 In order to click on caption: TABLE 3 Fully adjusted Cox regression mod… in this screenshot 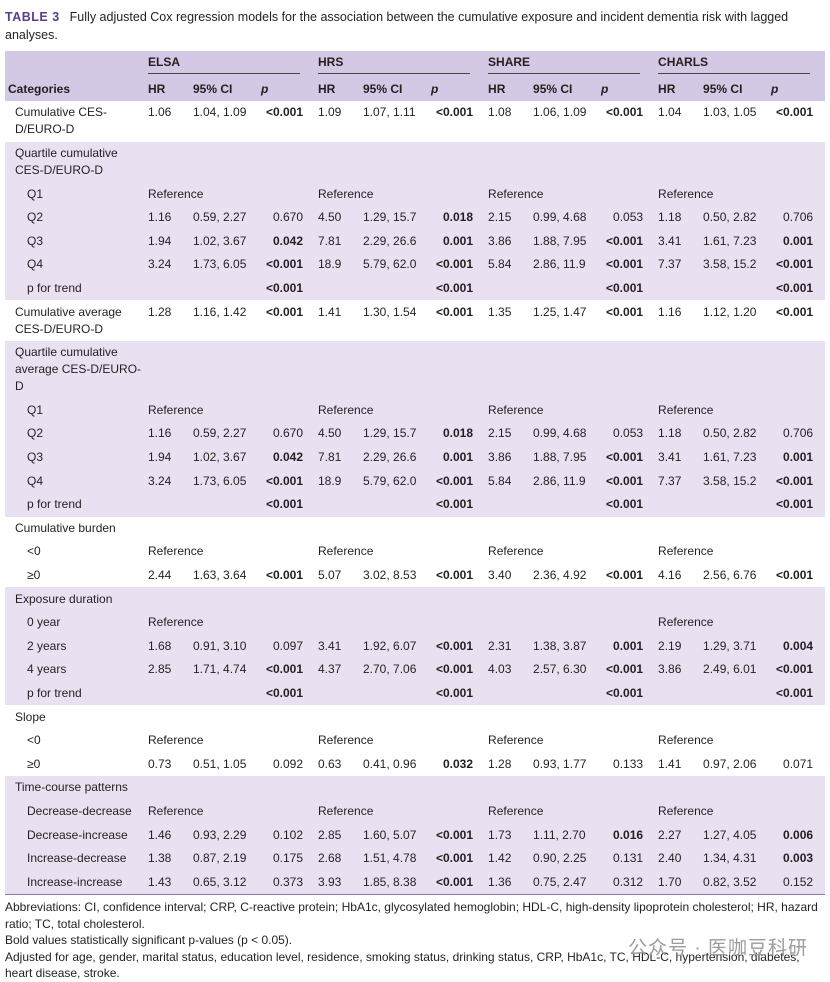, I will do `click(412, 26)`.